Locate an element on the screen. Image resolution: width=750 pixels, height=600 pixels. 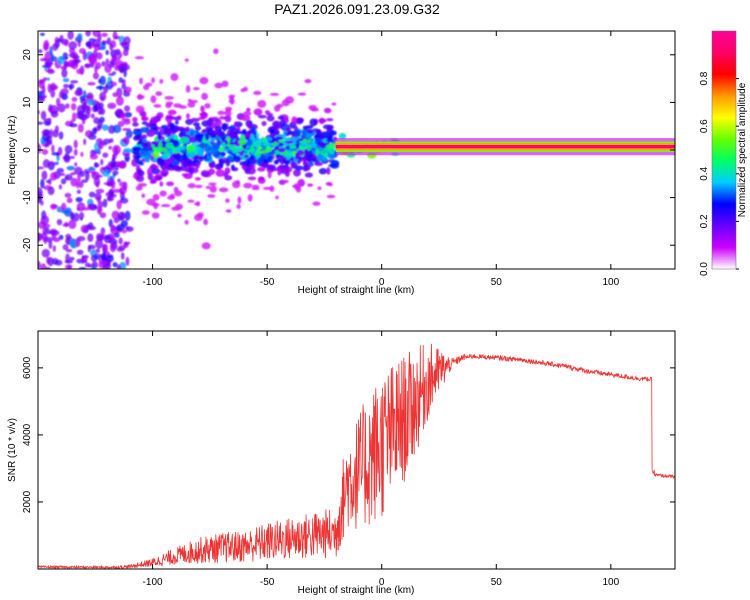
spectrogram-x-tick-label: -100 is located at coordinates (153, 282).